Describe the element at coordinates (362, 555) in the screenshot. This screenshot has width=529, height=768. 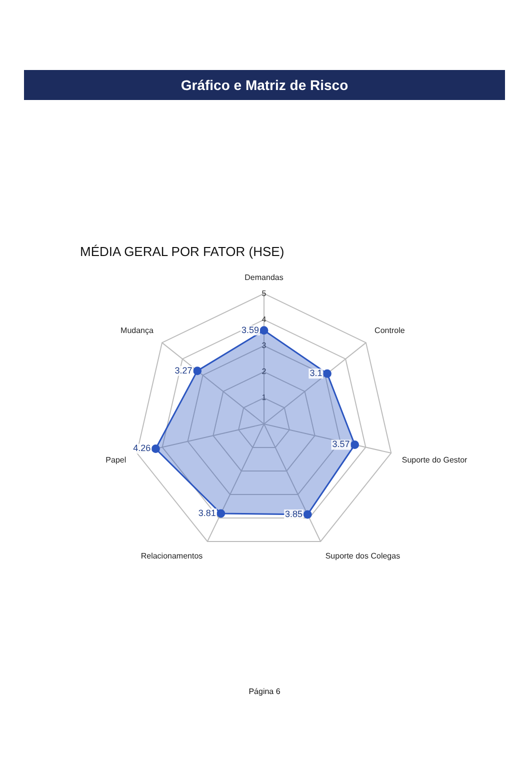
I see `spoke-label: Suporte dos Colegas` at that location.